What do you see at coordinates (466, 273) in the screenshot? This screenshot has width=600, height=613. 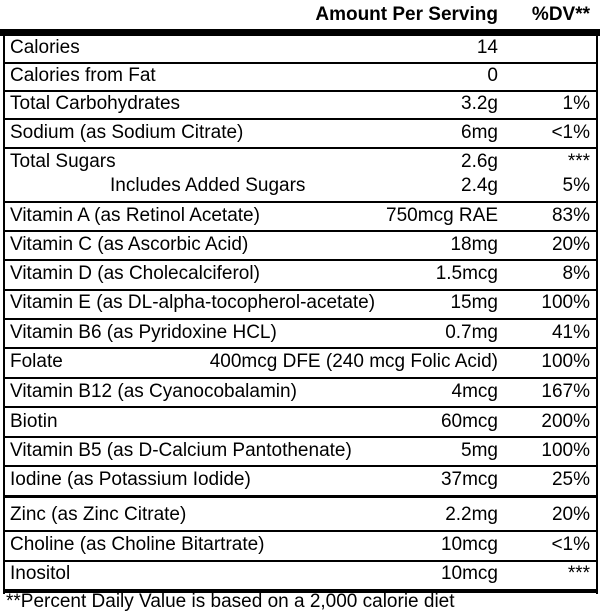 I see `nutrient-amount: 1.5mcg` at bounding box center [466, 273].